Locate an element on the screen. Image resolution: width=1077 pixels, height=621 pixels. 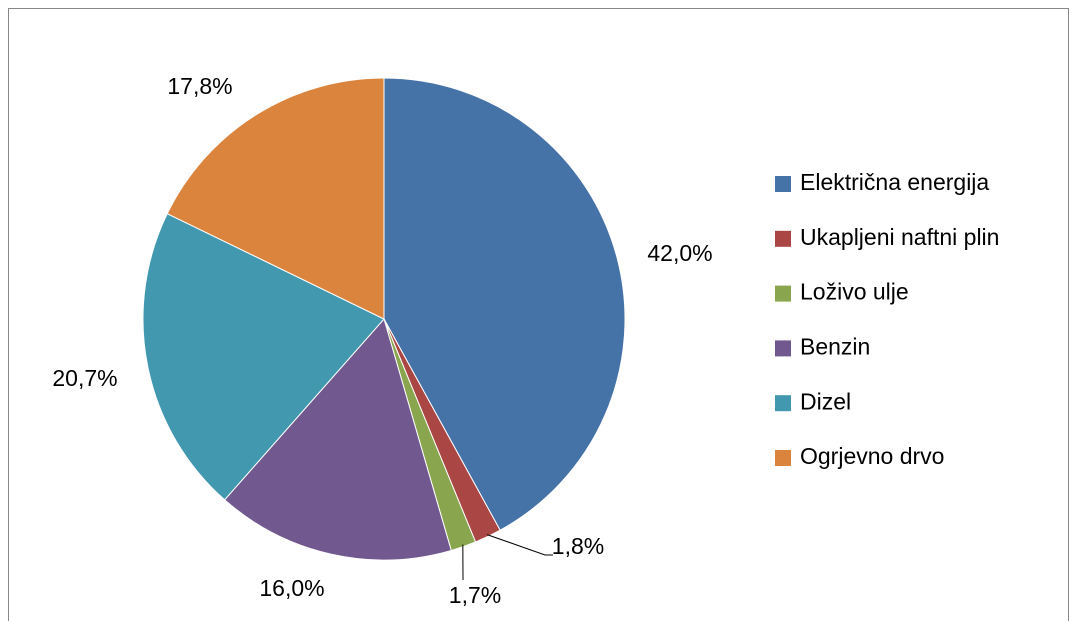
data-label: 1,8% is located at coordinates (578, 546).